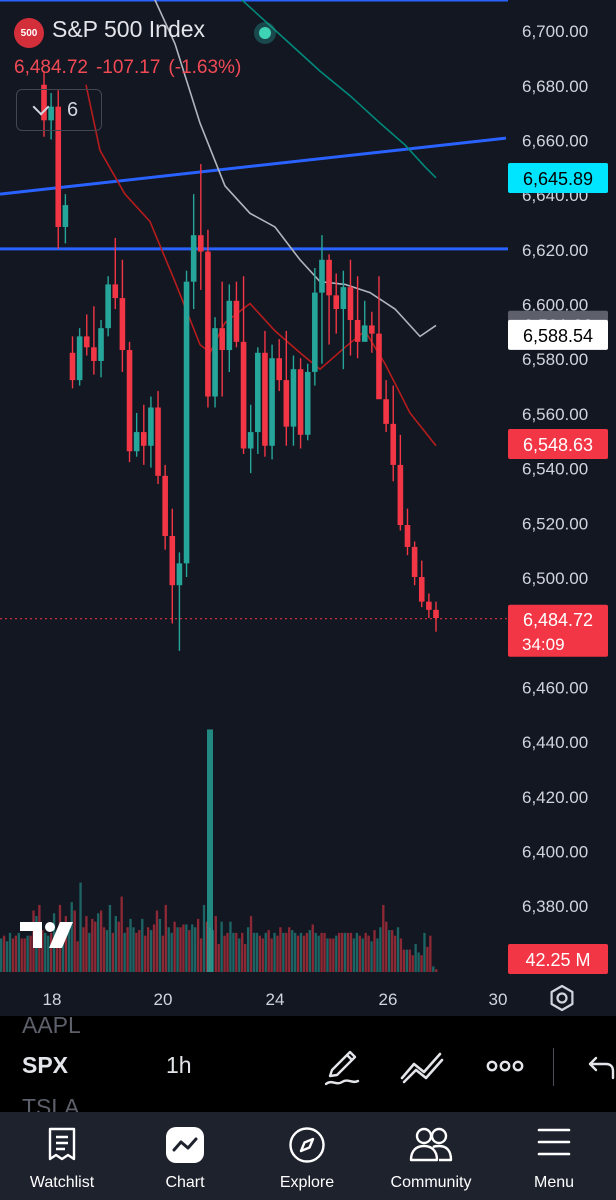 This screenshot has height=1200, width=616. What do you see at coordinates (52, 999) in the screenshot?
I see `x-axis-tick-label: 18` at bounding box center [52, 999].